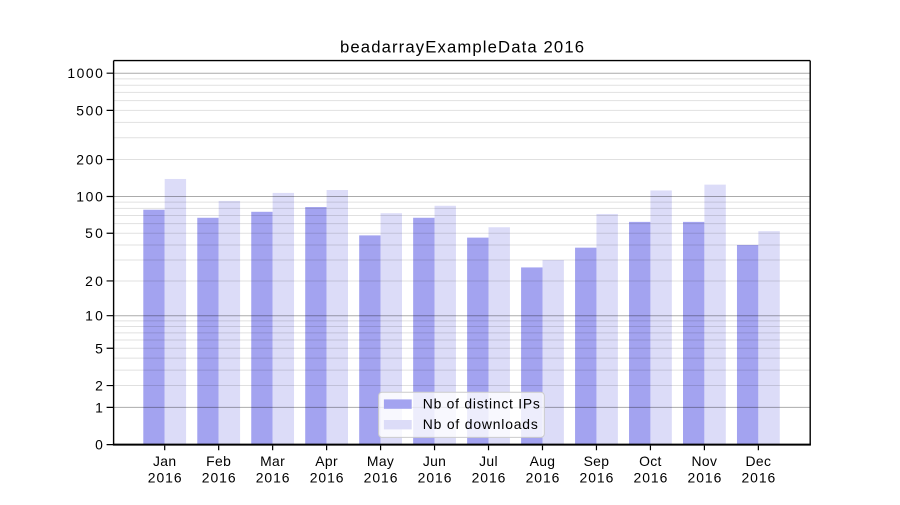 This screenshot has height=505, width=900. I want to click on svg-text: 200, so click(89, 160).